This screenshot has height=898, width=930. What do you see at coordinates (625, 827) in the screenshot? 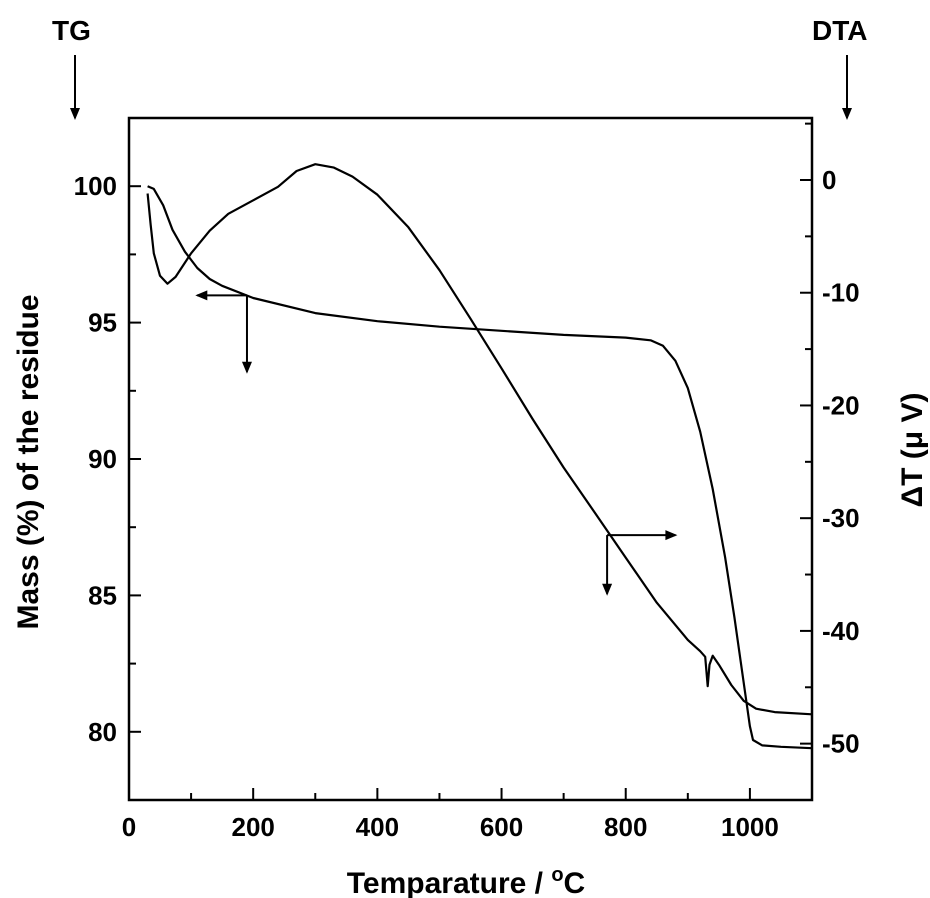
I see `x-tick-label: 800` at bounding box center [625, 827].